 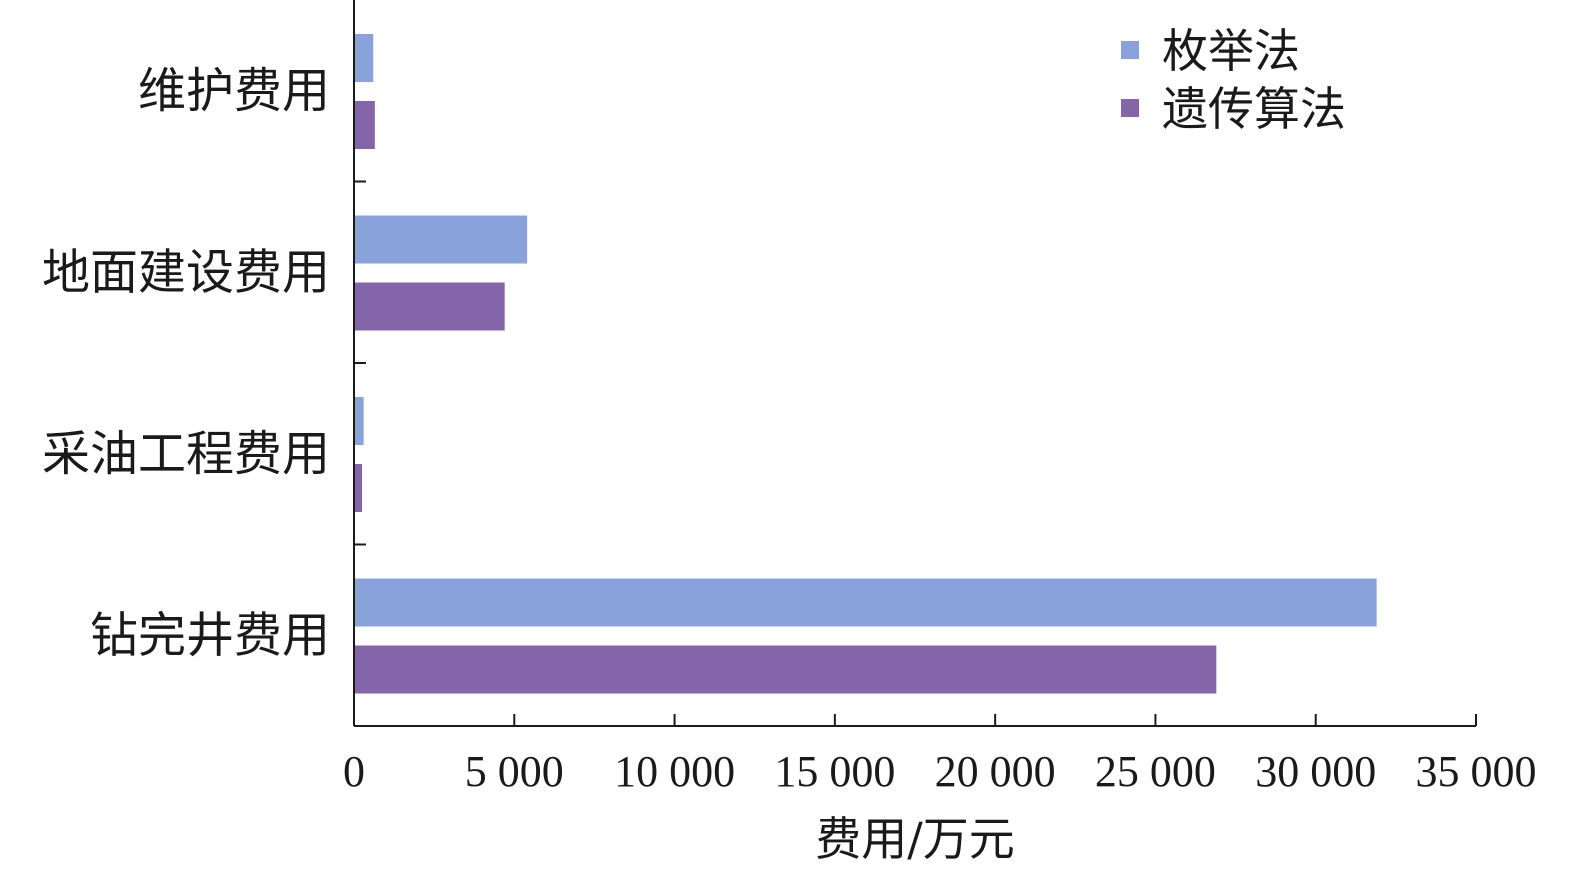 I want to click on category-label: 维护费用, so click(x=234, y=91).